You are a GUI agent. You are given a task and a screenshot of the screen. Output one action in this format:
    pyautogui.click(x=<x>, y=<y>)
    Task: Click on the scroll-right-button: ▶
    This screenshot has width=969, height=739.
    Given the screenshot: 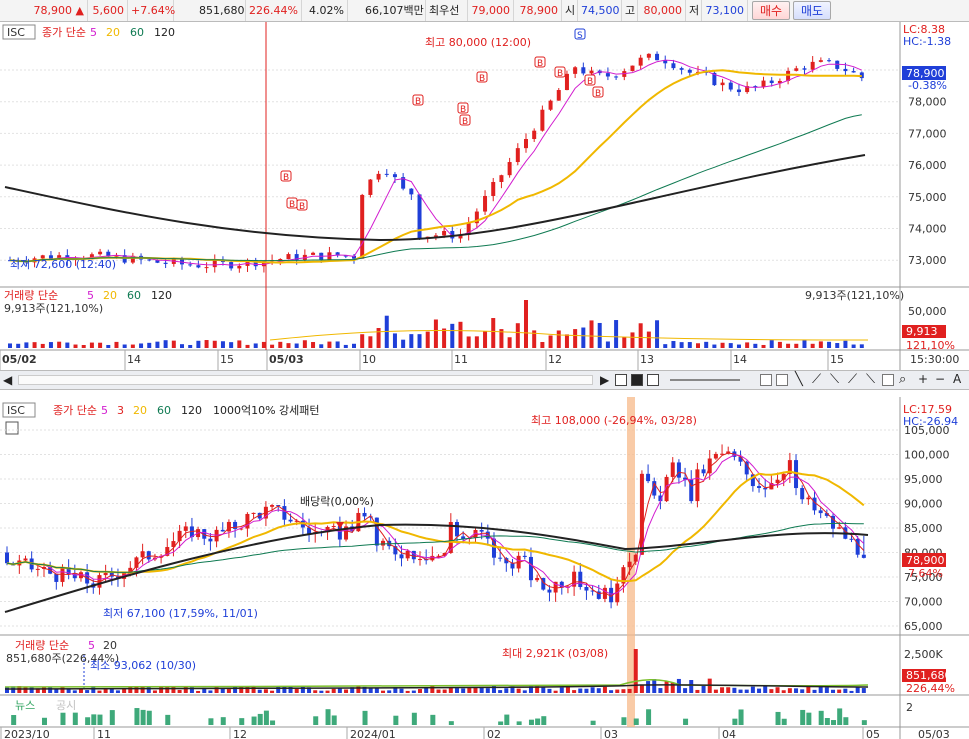 What is the action you would take?
    pyautogui.click(x=605, y=380)
    